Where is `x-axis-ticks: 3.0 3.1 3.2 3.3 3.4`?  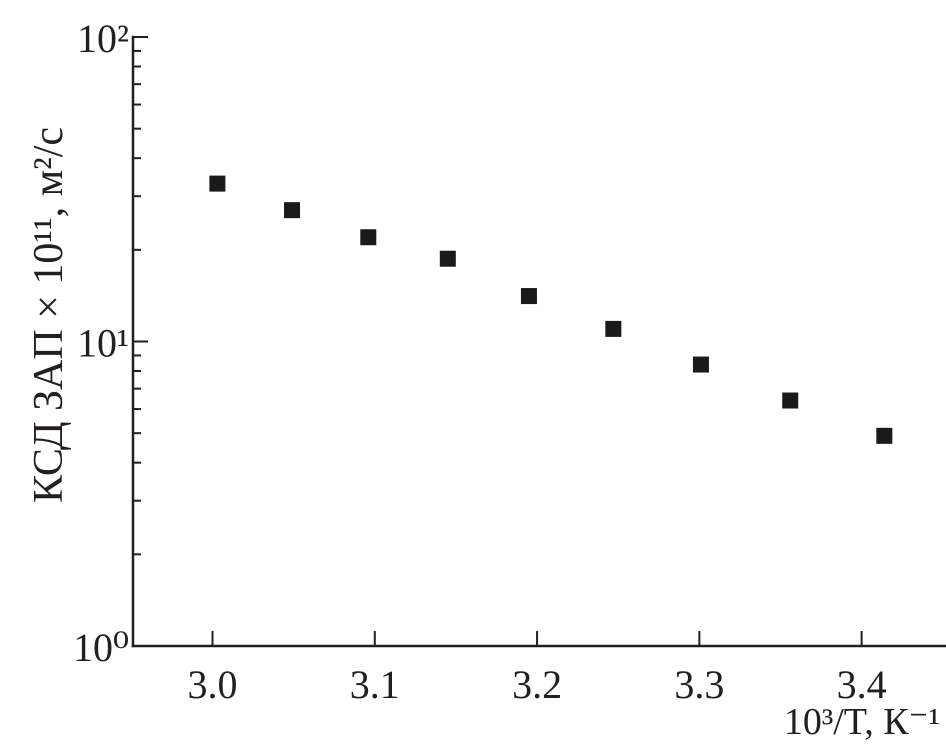
x-axis-ticks: 3.0 3.1 3.2 3.3 3.4 is located at coordinates (537, 669).